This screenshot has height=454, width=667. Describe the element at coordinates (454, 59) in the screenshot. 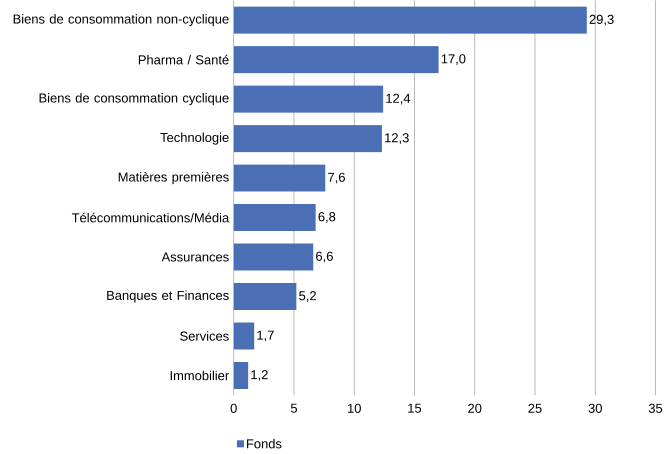

I see `data-label: 17,0` at that location.